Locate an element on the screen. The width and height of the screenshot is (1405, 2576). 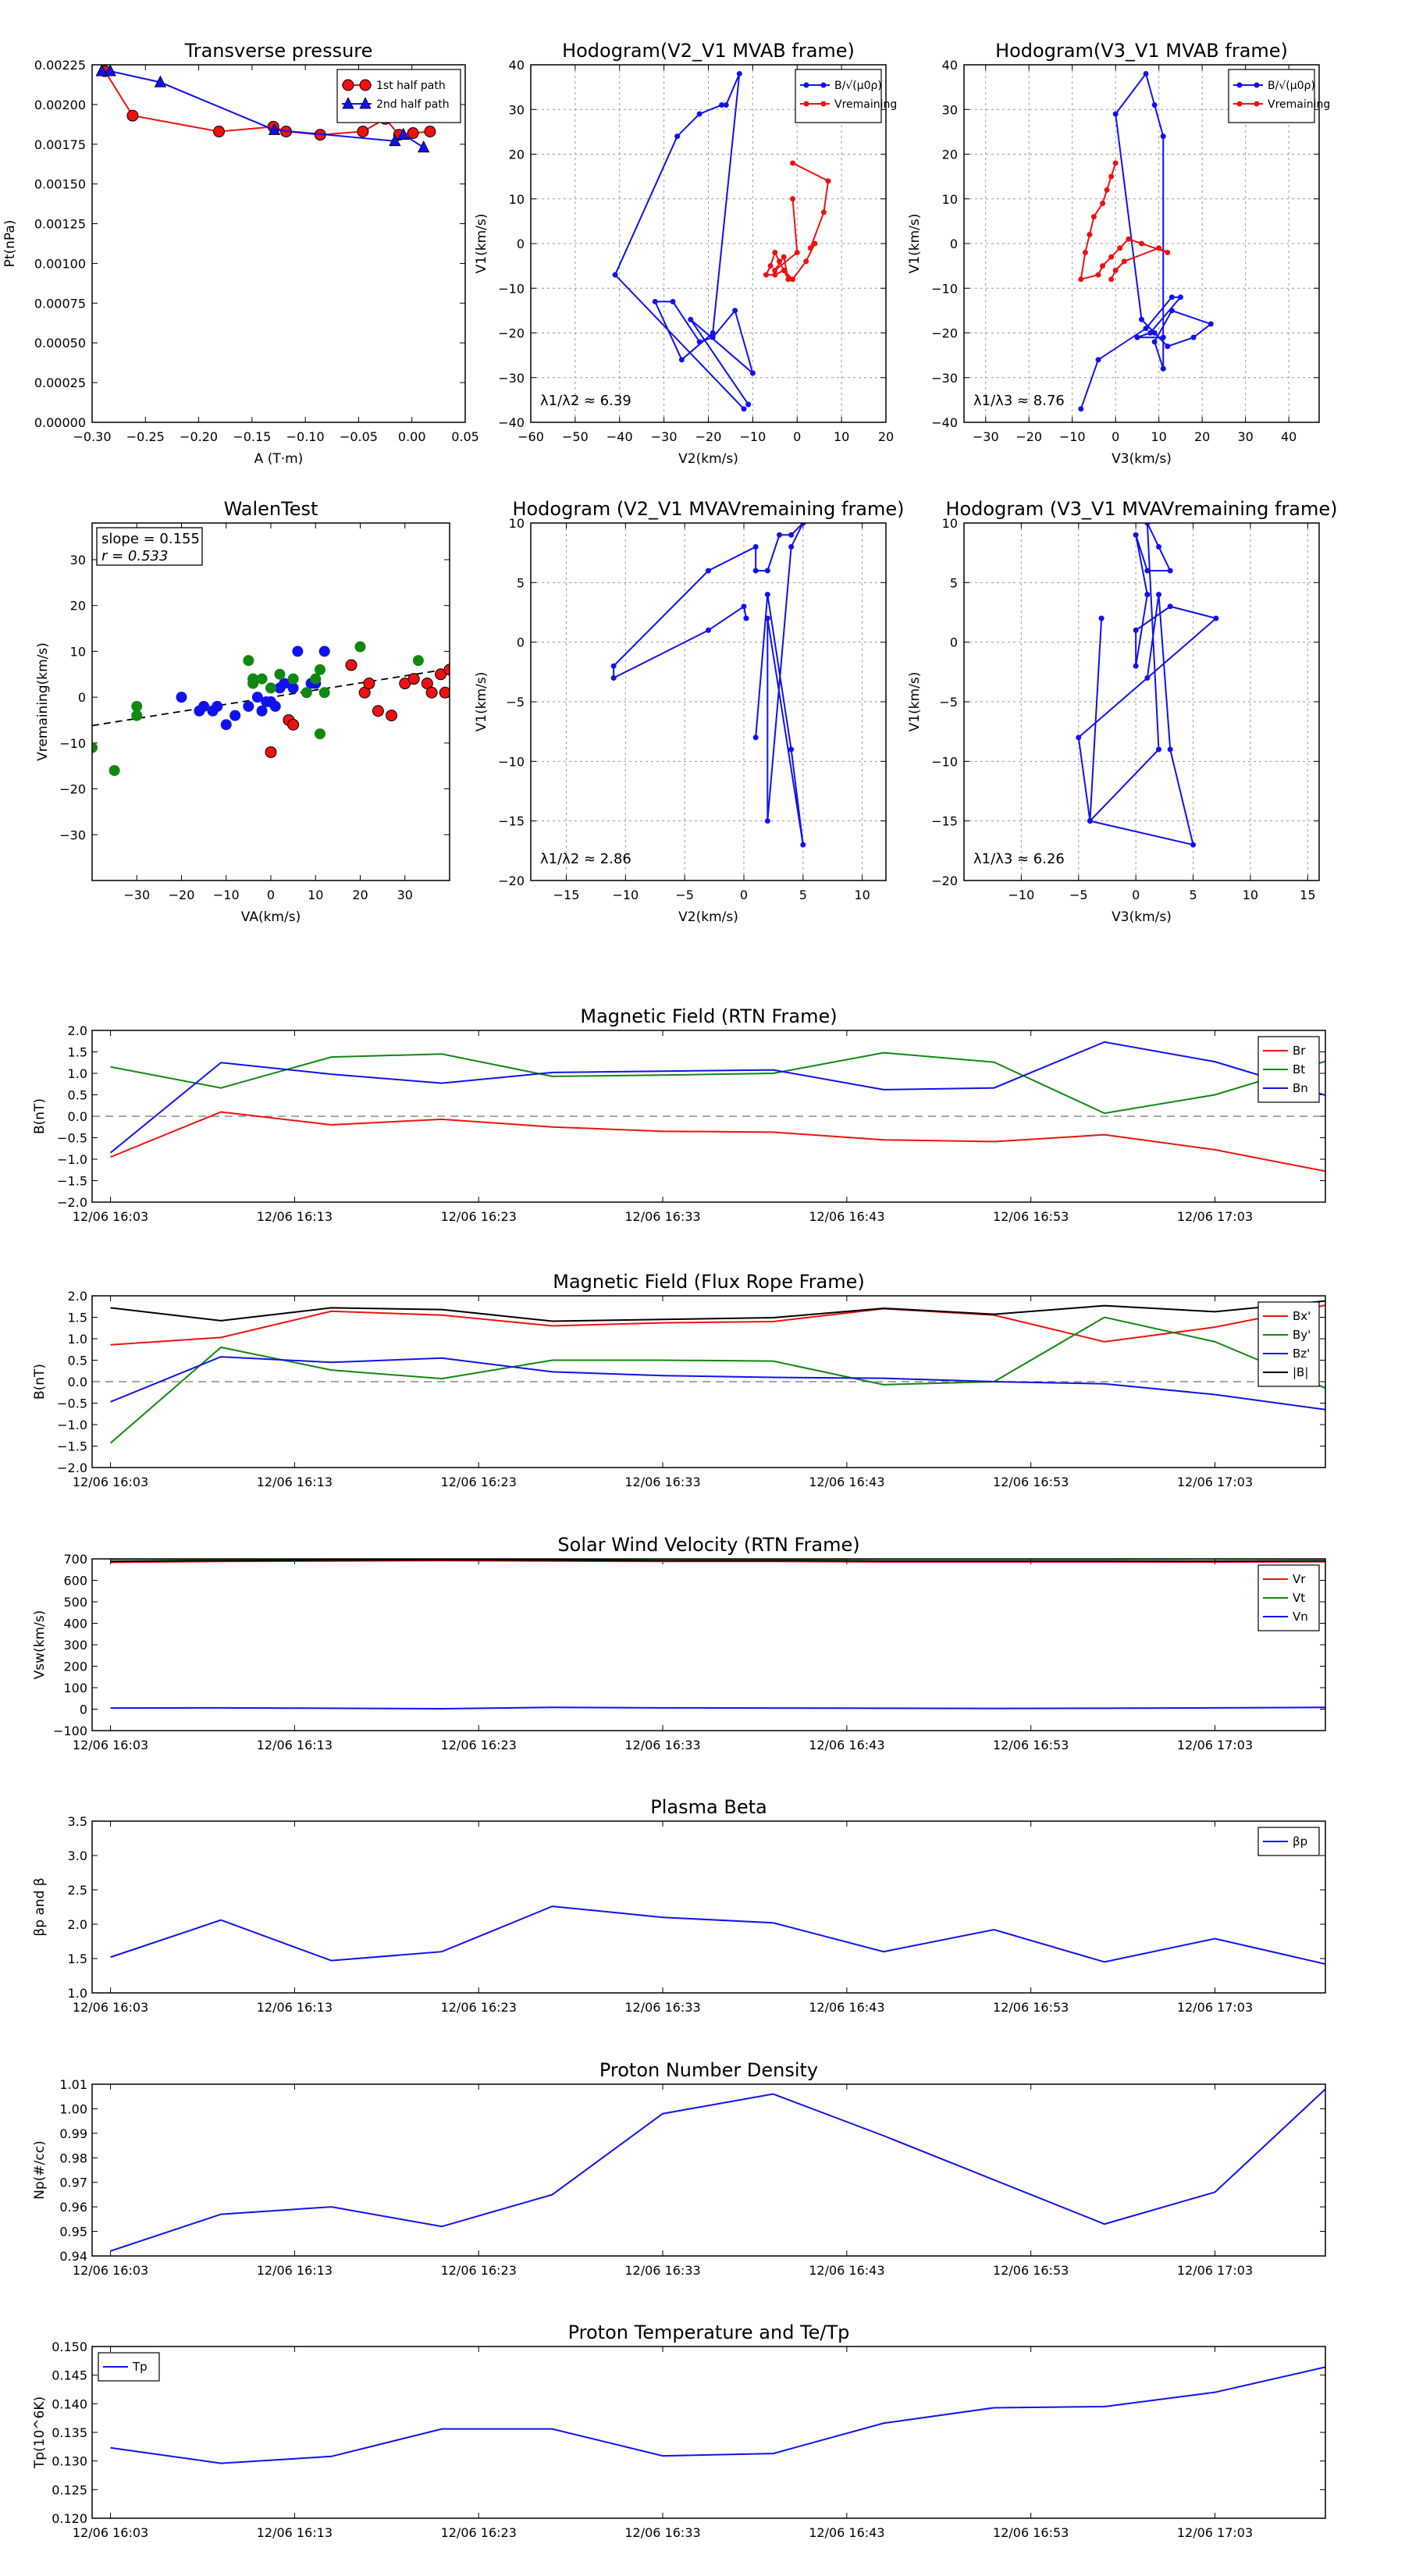
chart-title: Proton Temperature and Te/Tp is located at coordinates (709, 2332).